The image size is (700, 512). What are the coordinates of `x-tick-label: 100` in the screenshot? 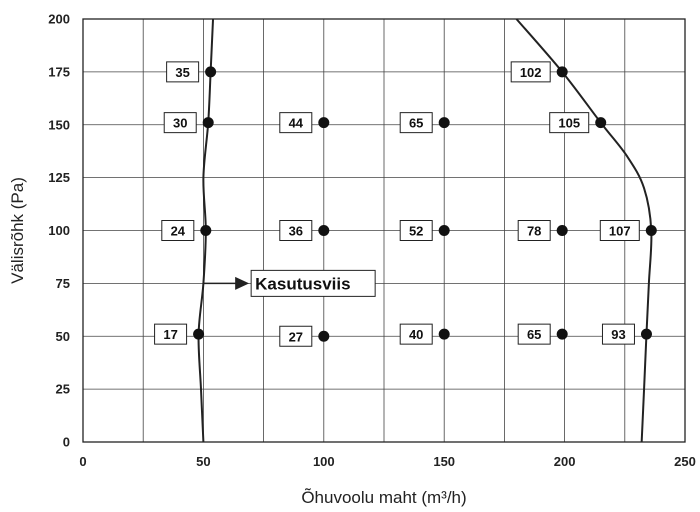 It's located at (324, 461).